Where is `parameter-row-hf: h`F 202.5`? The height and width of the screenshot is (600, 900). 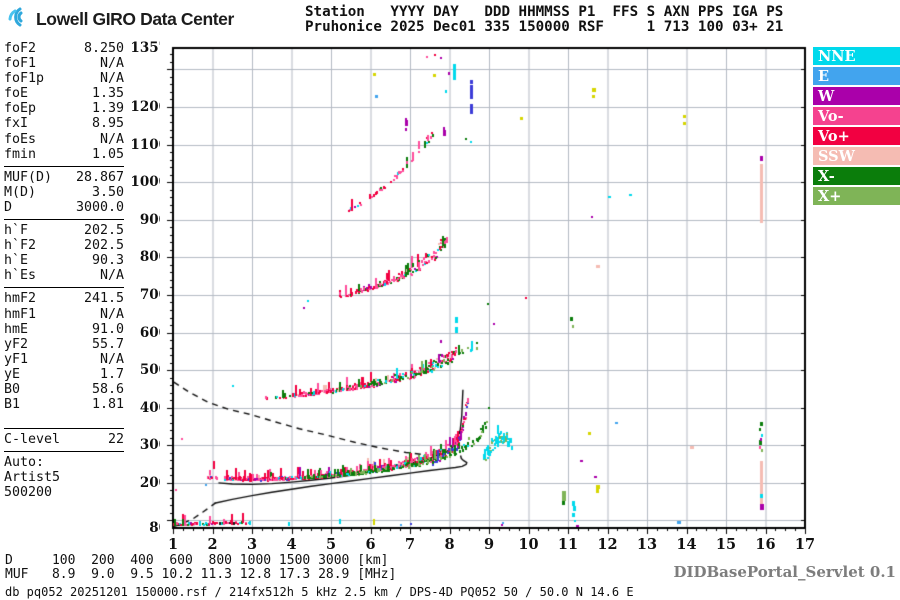
parameter-row-hf: h`F 202.5 is located at coordinates (64, 230).